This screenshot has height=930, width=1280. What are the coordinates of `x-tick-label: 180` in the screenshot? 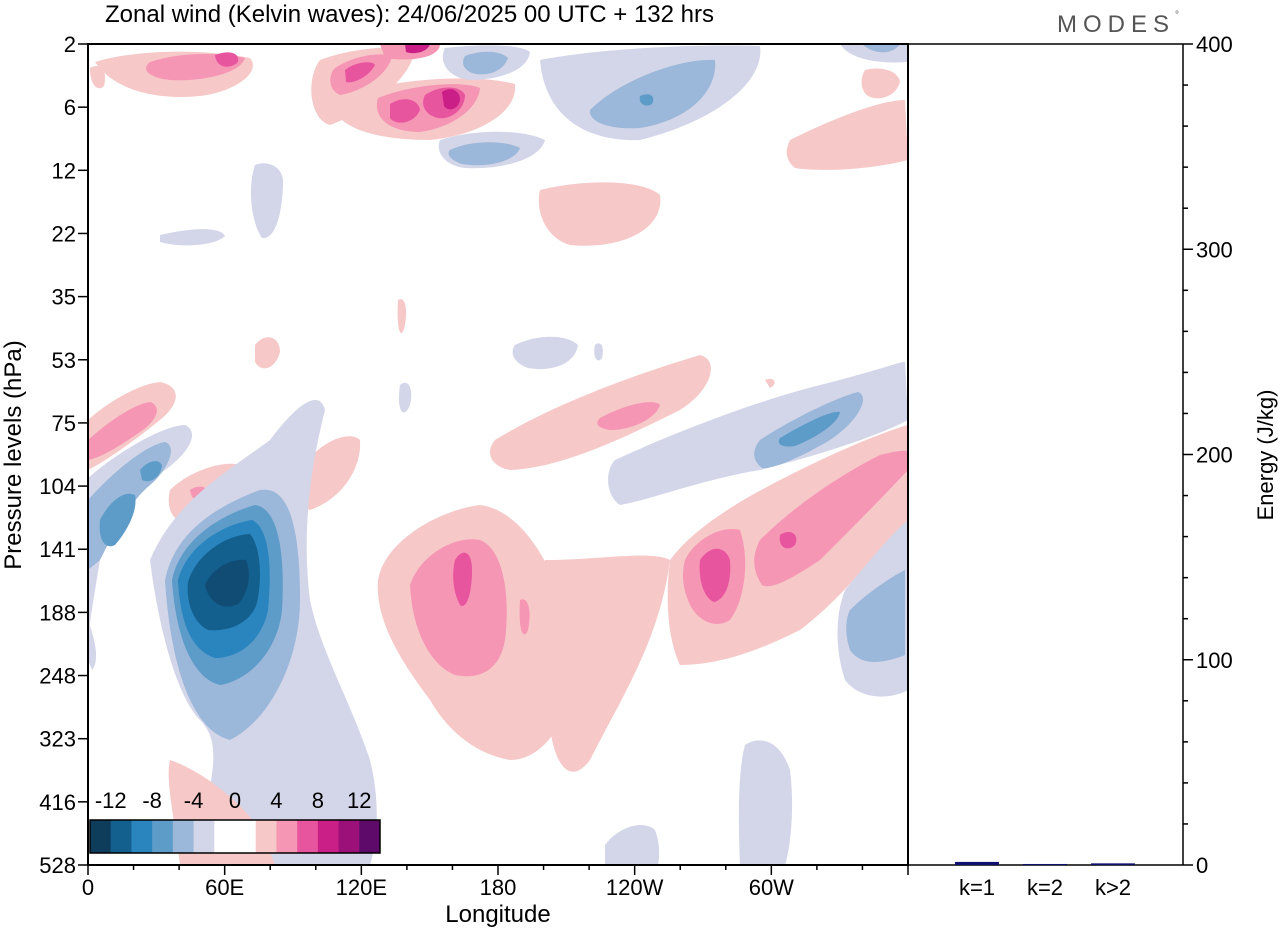 It's located at (498, 887).